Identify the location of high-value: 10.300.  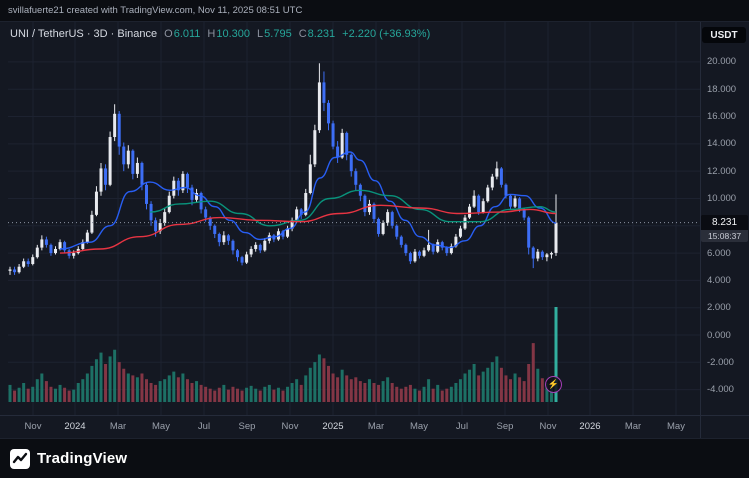
(233, 34).